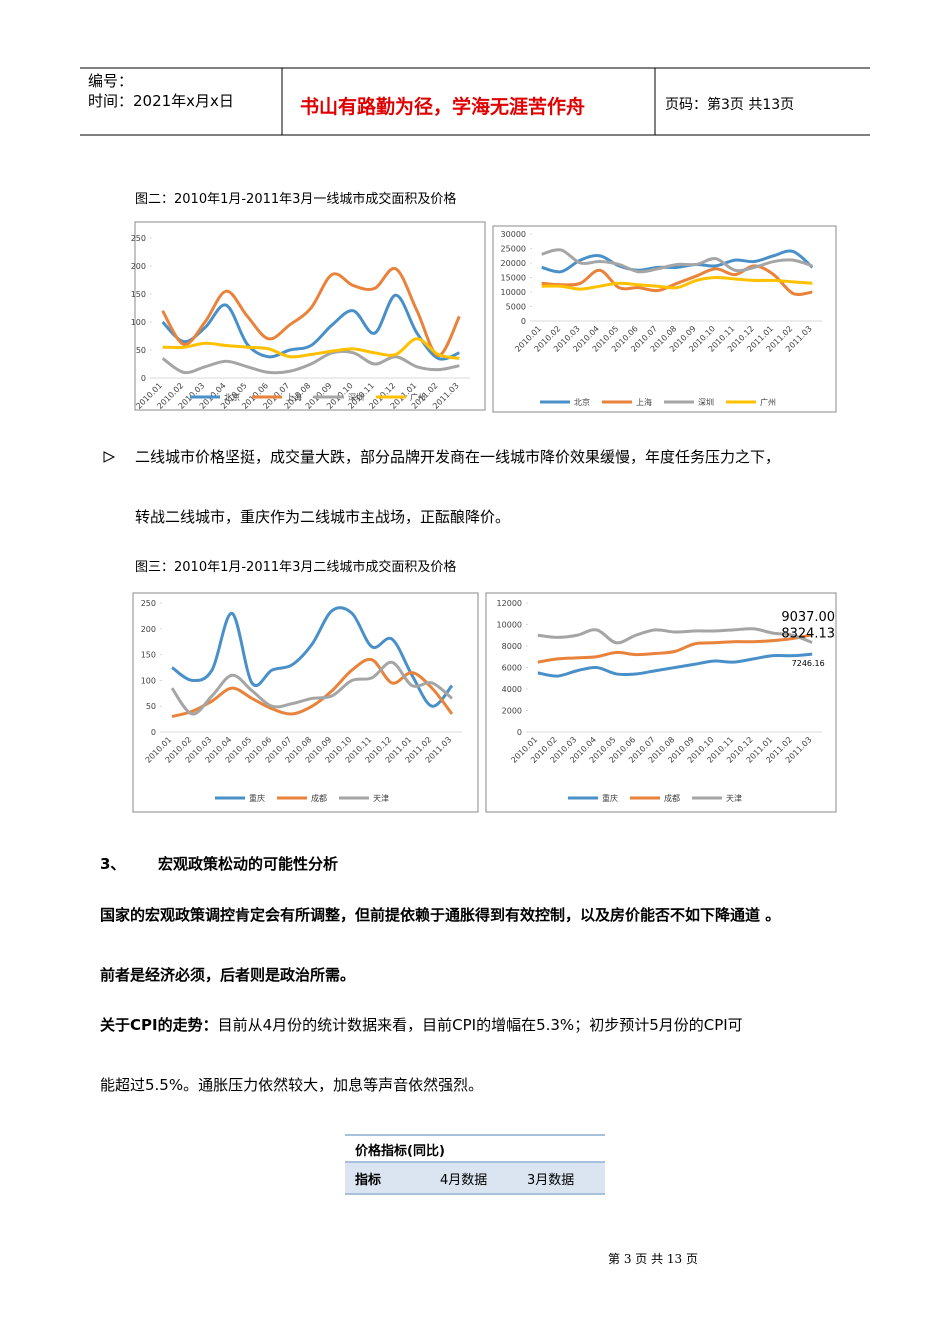  Describe the element at coordinates (509, 603) in the screenshot. I see `y-tick-label: 12000` at that location.